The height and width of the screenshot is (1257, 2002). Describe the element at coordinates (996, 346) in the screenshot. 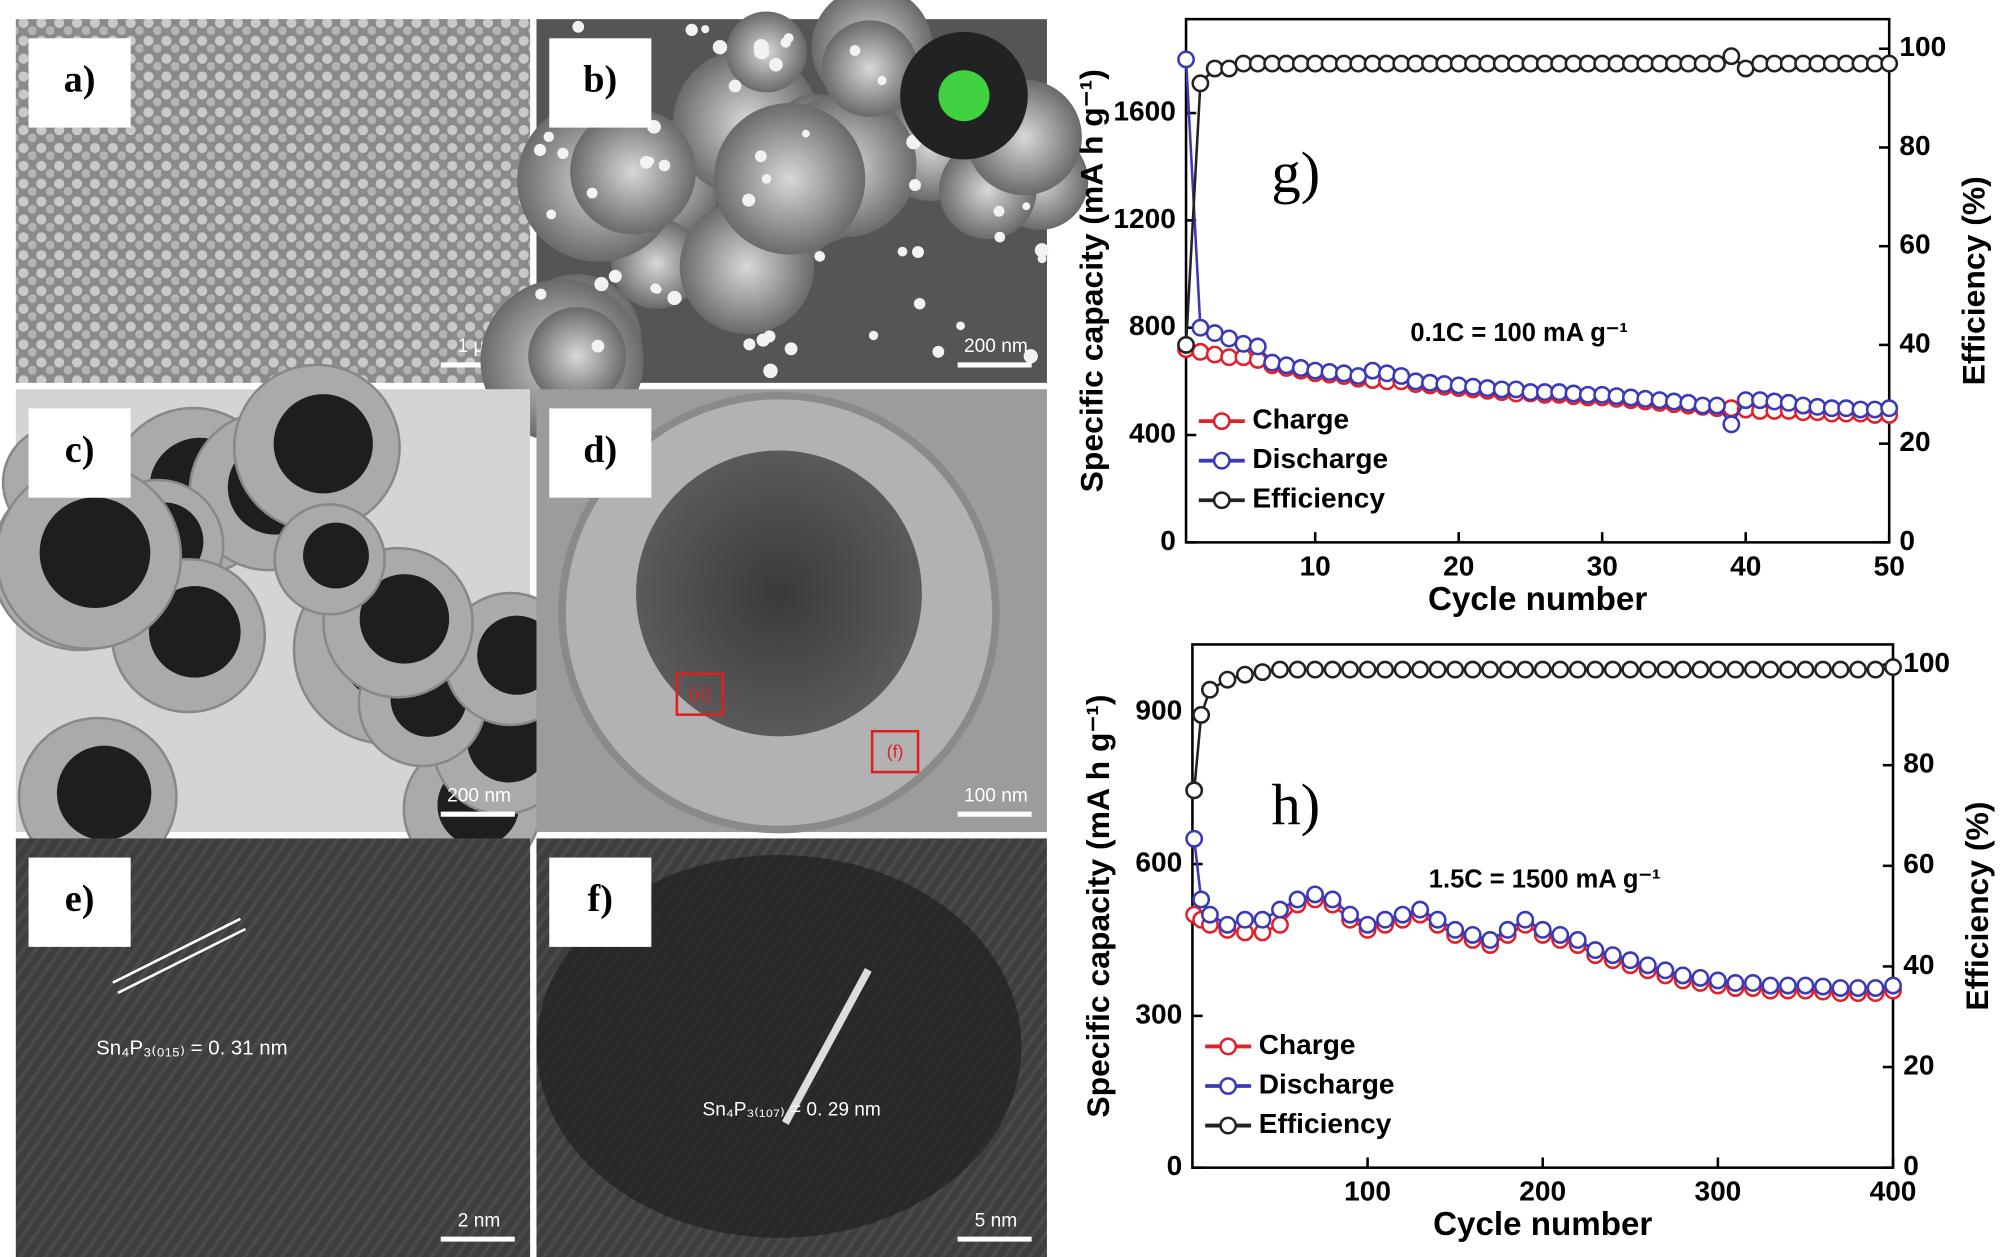

I see `scale-bar-label: 200 nm` at that location.